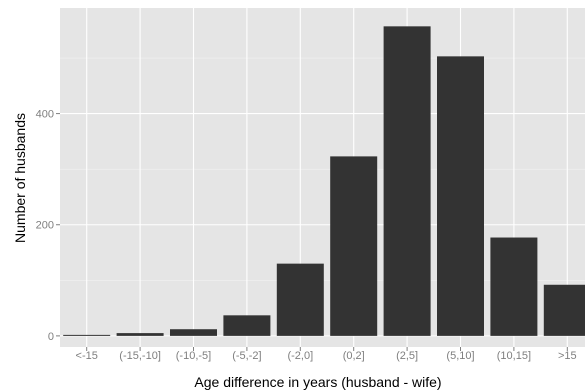 This screenshot has height=392, width=585. What do you see at coordinates (45, 226) in the screenshot?
I see `y-tick-label: 200` at bounding box center [45, 226].